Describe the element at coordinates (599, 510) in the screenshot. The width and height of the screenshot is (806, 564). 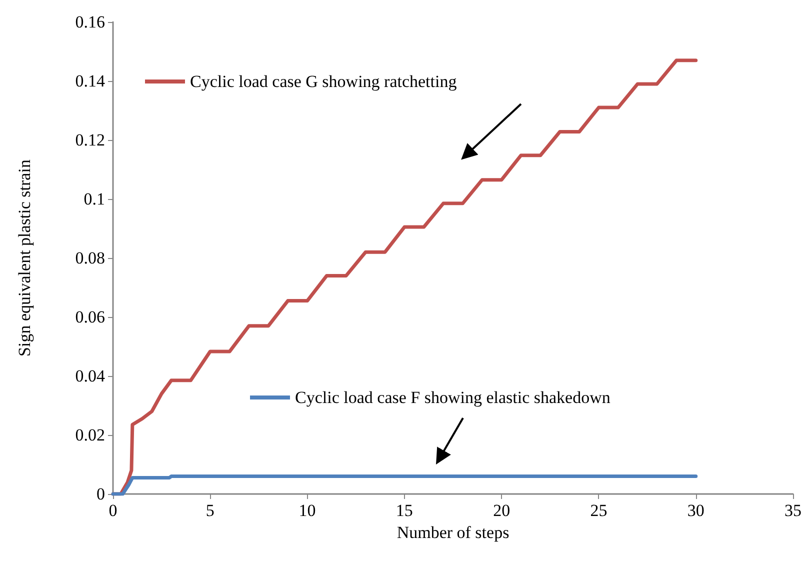
I see `x-tick-label: 25` at that location.